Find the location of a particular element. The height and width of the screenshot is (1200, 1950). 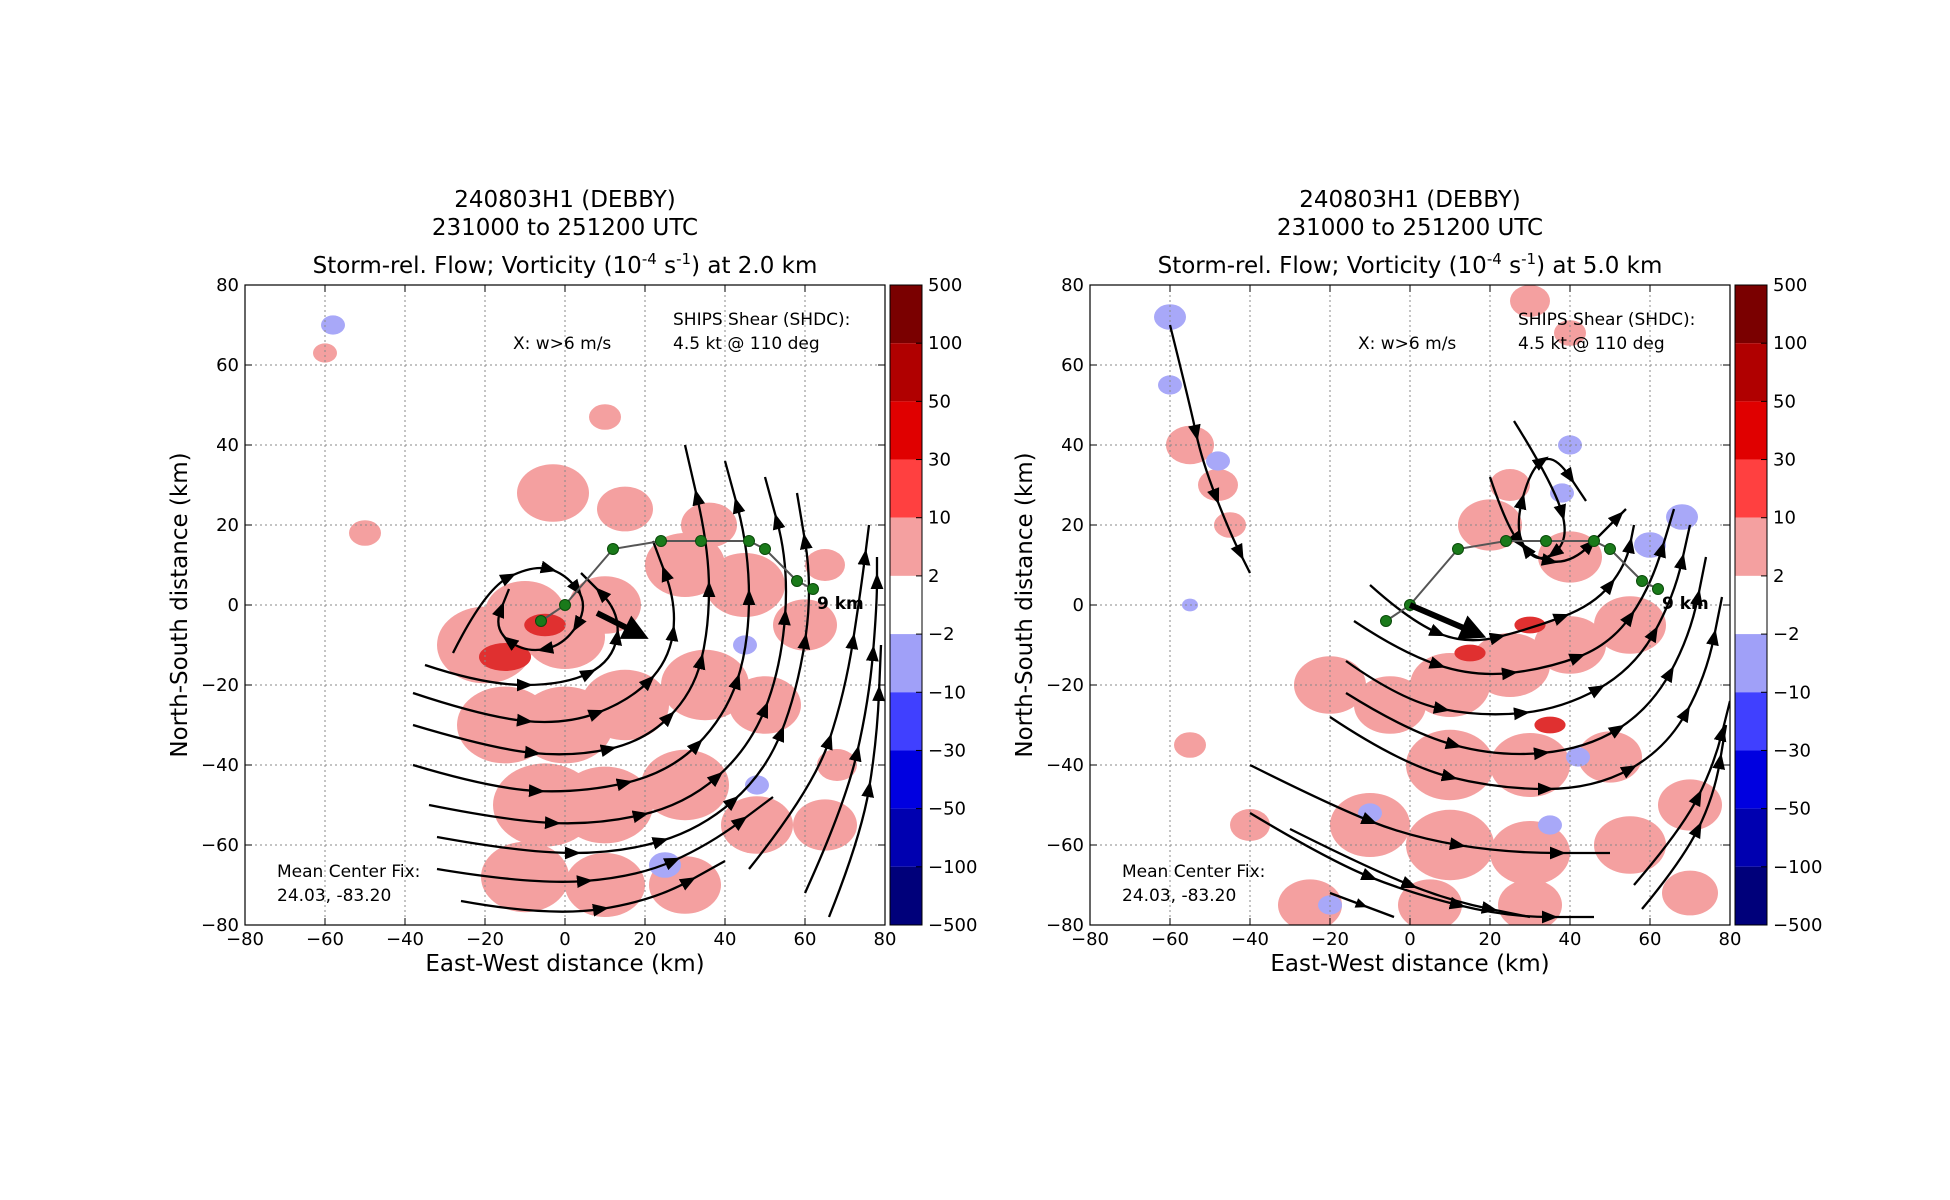

title-suffix: ) at 2.0 km is located at coordinates (754, 266).